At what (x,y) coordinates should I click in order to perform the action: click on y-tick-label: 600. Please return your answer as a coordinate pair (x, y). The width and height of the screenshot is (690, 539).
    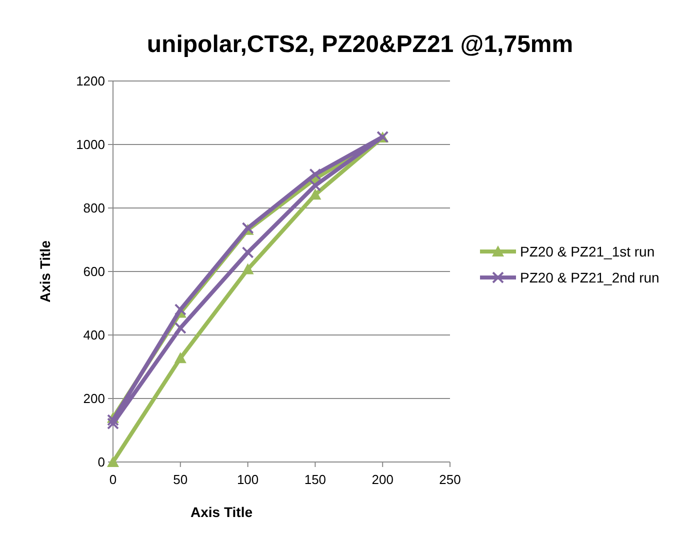
    Looking at the image, I should click on (94, 272).